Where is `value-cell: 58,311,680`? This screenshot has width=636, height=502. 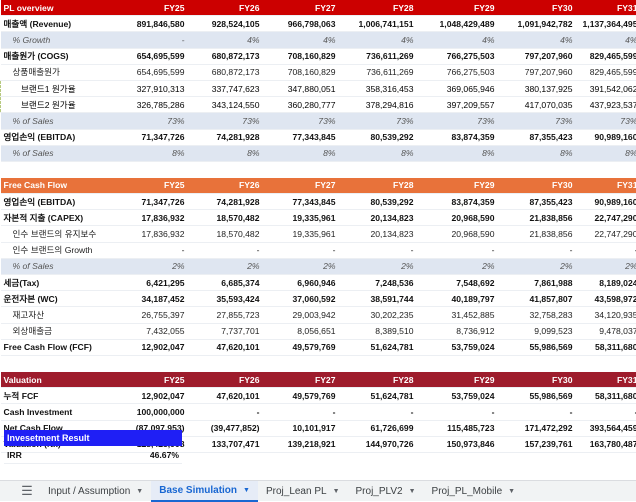 value-cell: 58,311,680 is located at coordinates (606, 347).